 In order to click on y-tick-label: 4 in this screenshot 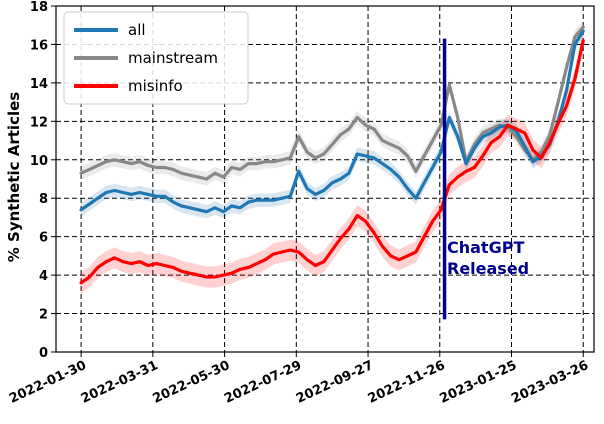, I will do `click(43, 276)`.